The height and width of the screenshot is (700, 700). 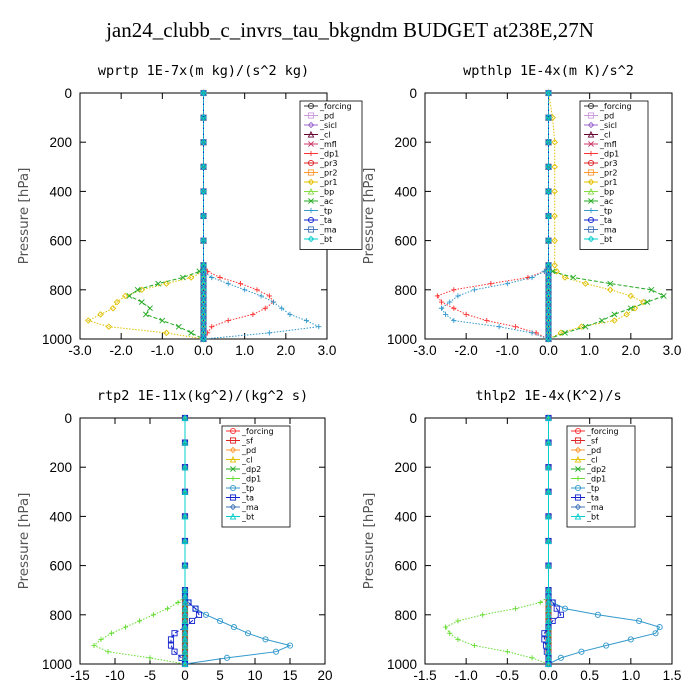 What do you see at coordinates (79, 350) in the screenshot?
I see `x-tick-label: -3.0` at bounding box center [79, 350].